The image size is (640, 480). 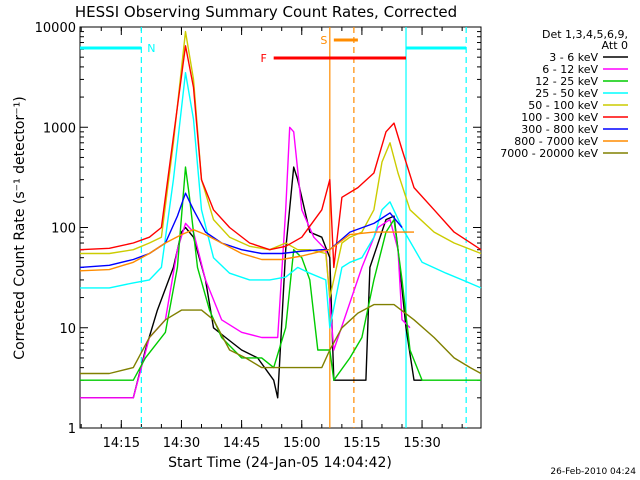 I want to click on legend-label: 12 - 25 keV, so click(x=566, y=81).